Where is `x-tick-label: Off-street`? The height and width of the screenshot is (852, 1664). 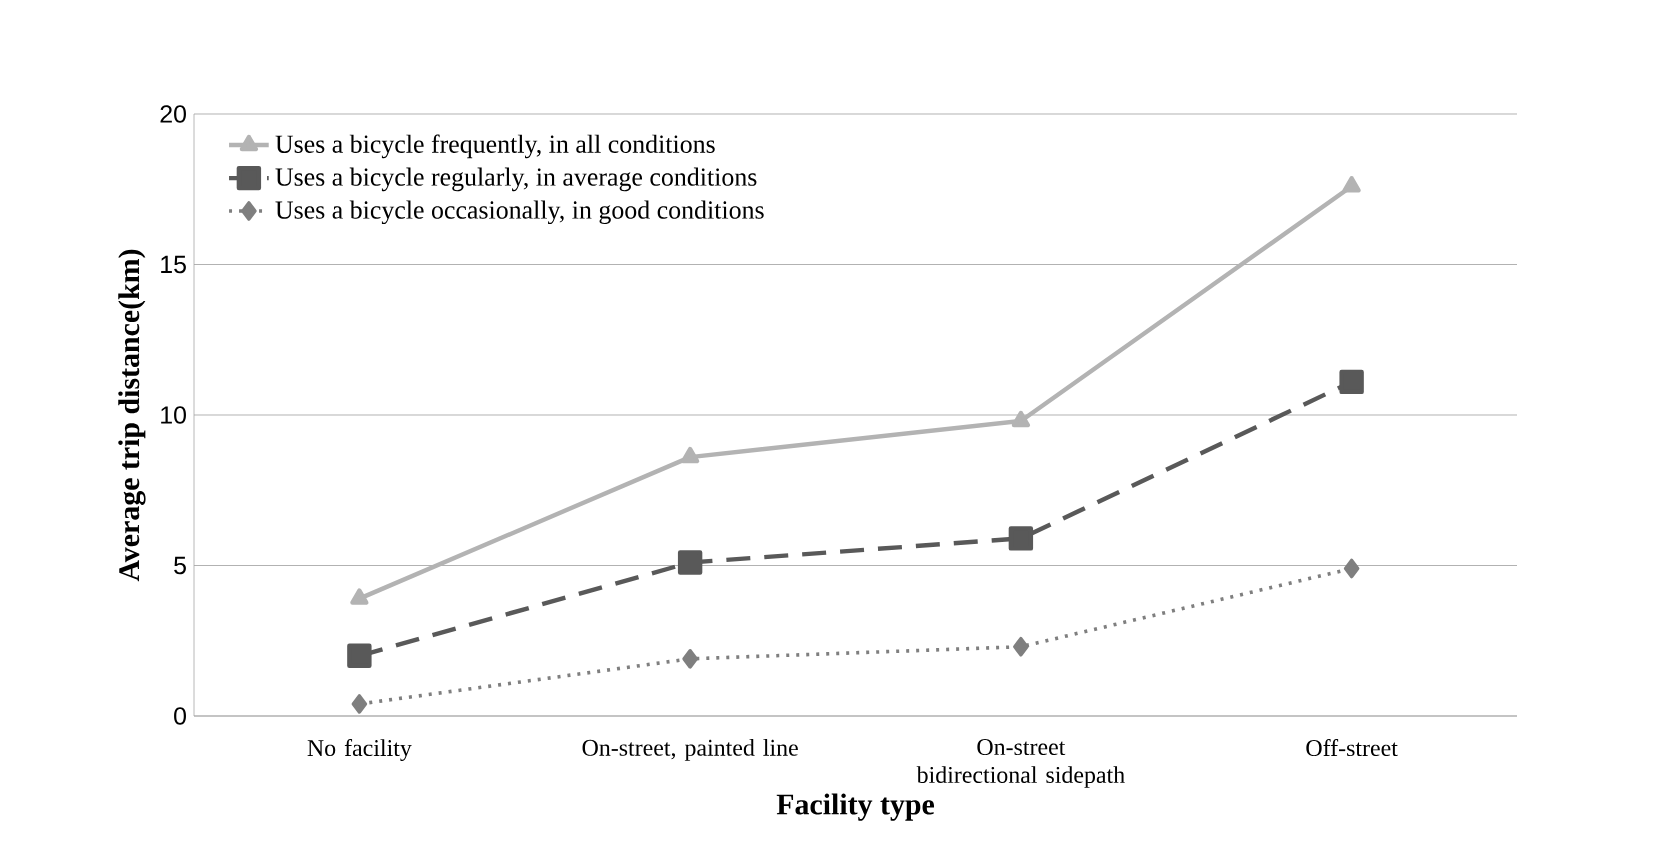 x-tick-label: Off-street is located at coordinates (1352, 748).